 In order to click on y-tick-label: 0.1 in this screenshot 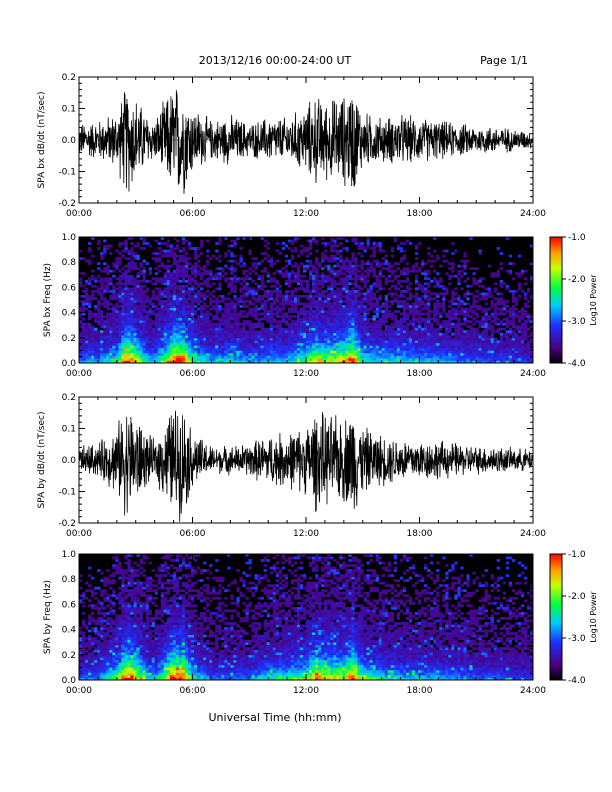, I will do `click(69, 110)`.